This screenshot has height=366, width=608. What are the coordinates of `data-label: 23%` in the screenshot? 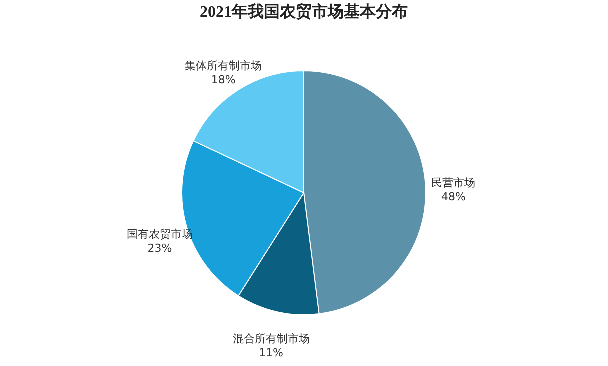 It's located at (160, 248).